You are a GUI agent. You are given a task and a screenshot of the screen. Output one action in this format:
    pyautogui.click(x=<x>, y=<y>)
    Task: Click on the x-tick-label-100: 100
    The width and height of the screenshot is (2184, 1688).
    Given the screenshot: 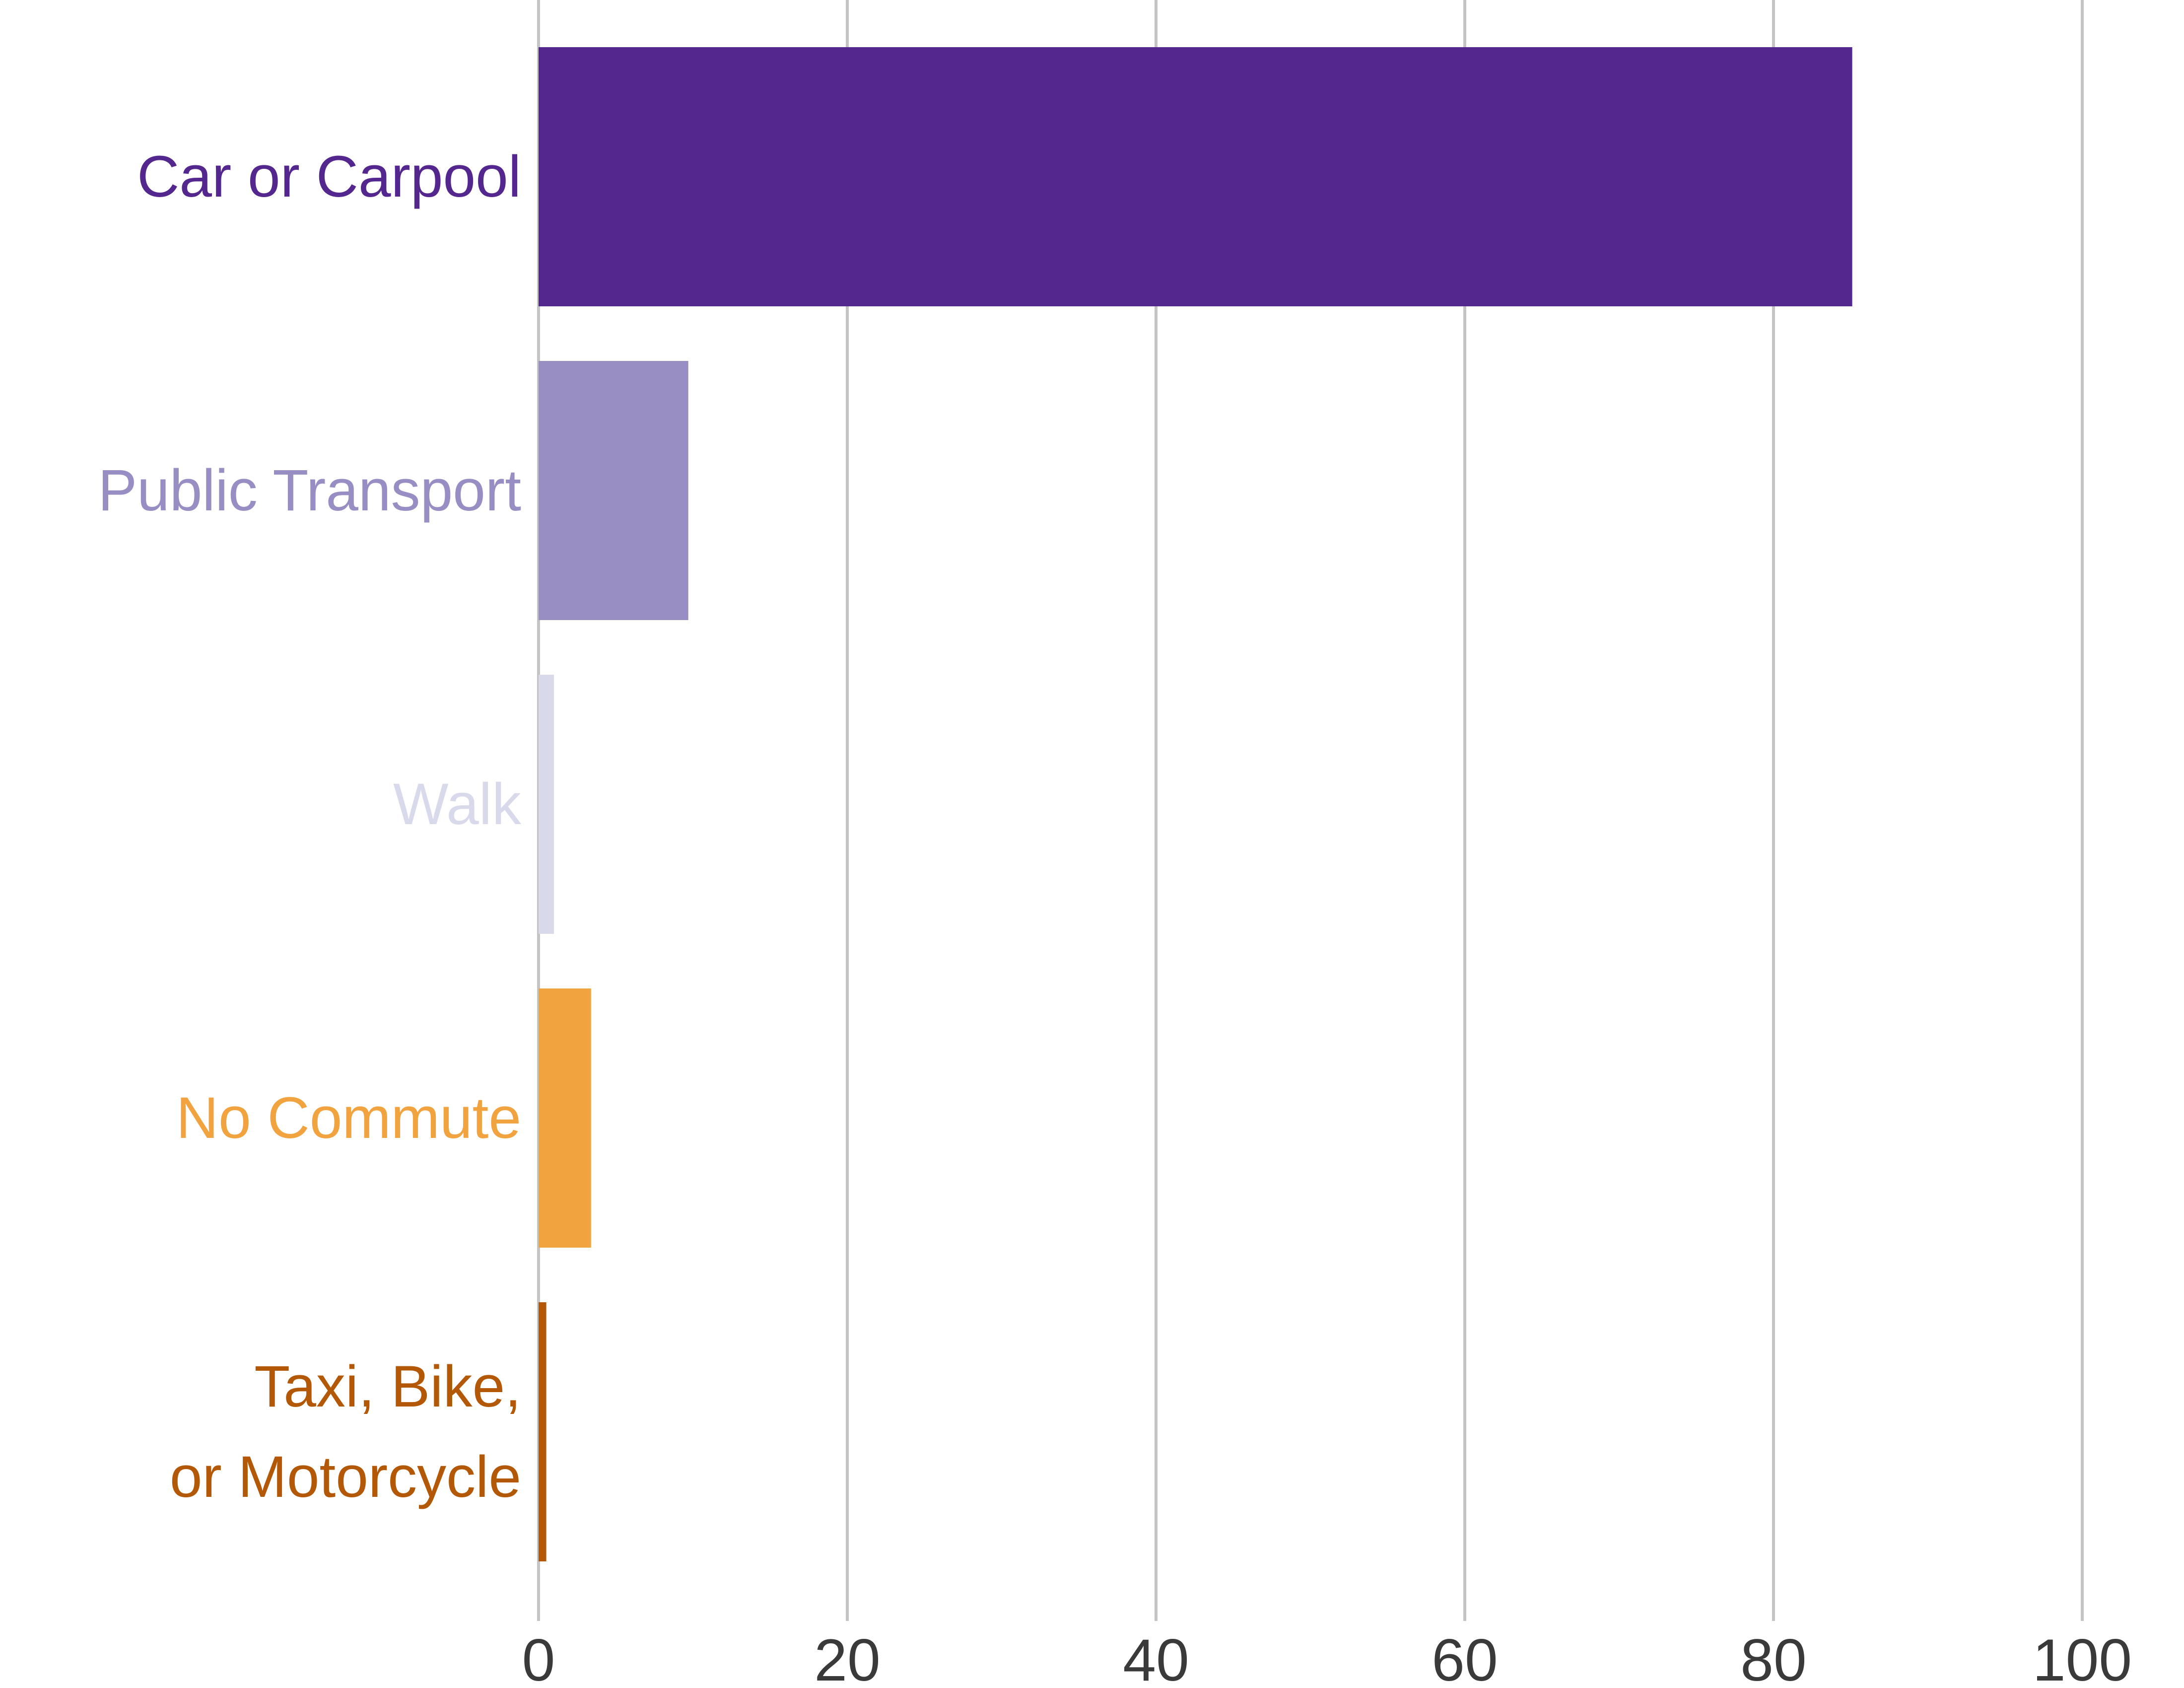 What is the action you would take?
    pyautogui.click(x=2082, y=1657)
    